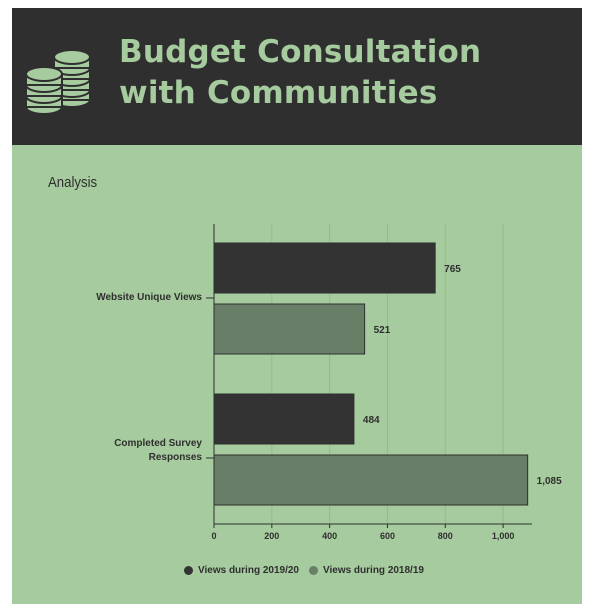 This screenshot has height=607, width=590. I want to click on legend-label-2019-20: Views during 2019/20, so click(248, 570).